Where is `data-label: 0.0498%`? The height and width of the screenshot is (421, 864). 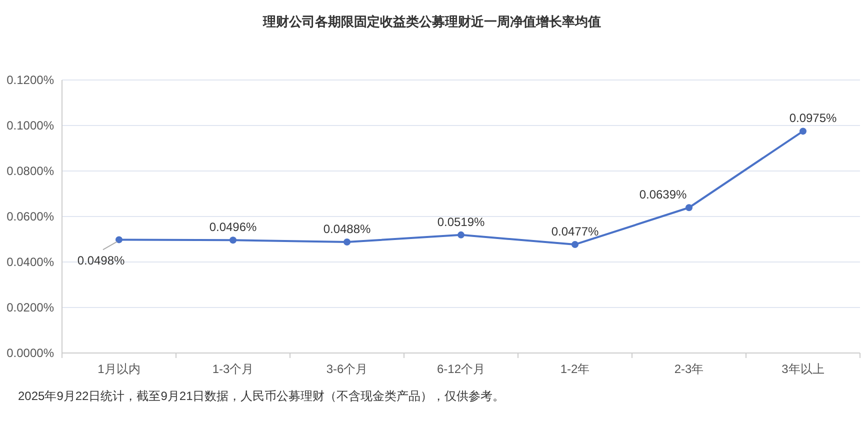 data-label: 0.0498% is located at coordinates (101, 261).